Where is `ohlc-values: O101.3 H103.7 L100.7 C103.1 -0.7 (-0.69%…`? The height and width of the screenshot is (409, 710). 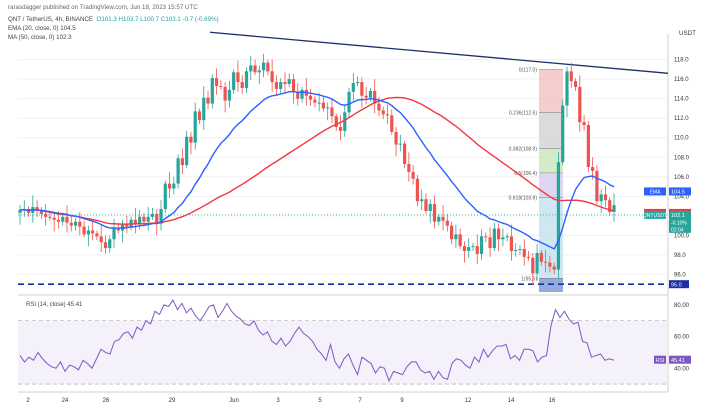
ohlc-values: O101.3 H103.7 L100.7 C103.1 -0.7 (-0.69%… is located at coordinates (157, 19).